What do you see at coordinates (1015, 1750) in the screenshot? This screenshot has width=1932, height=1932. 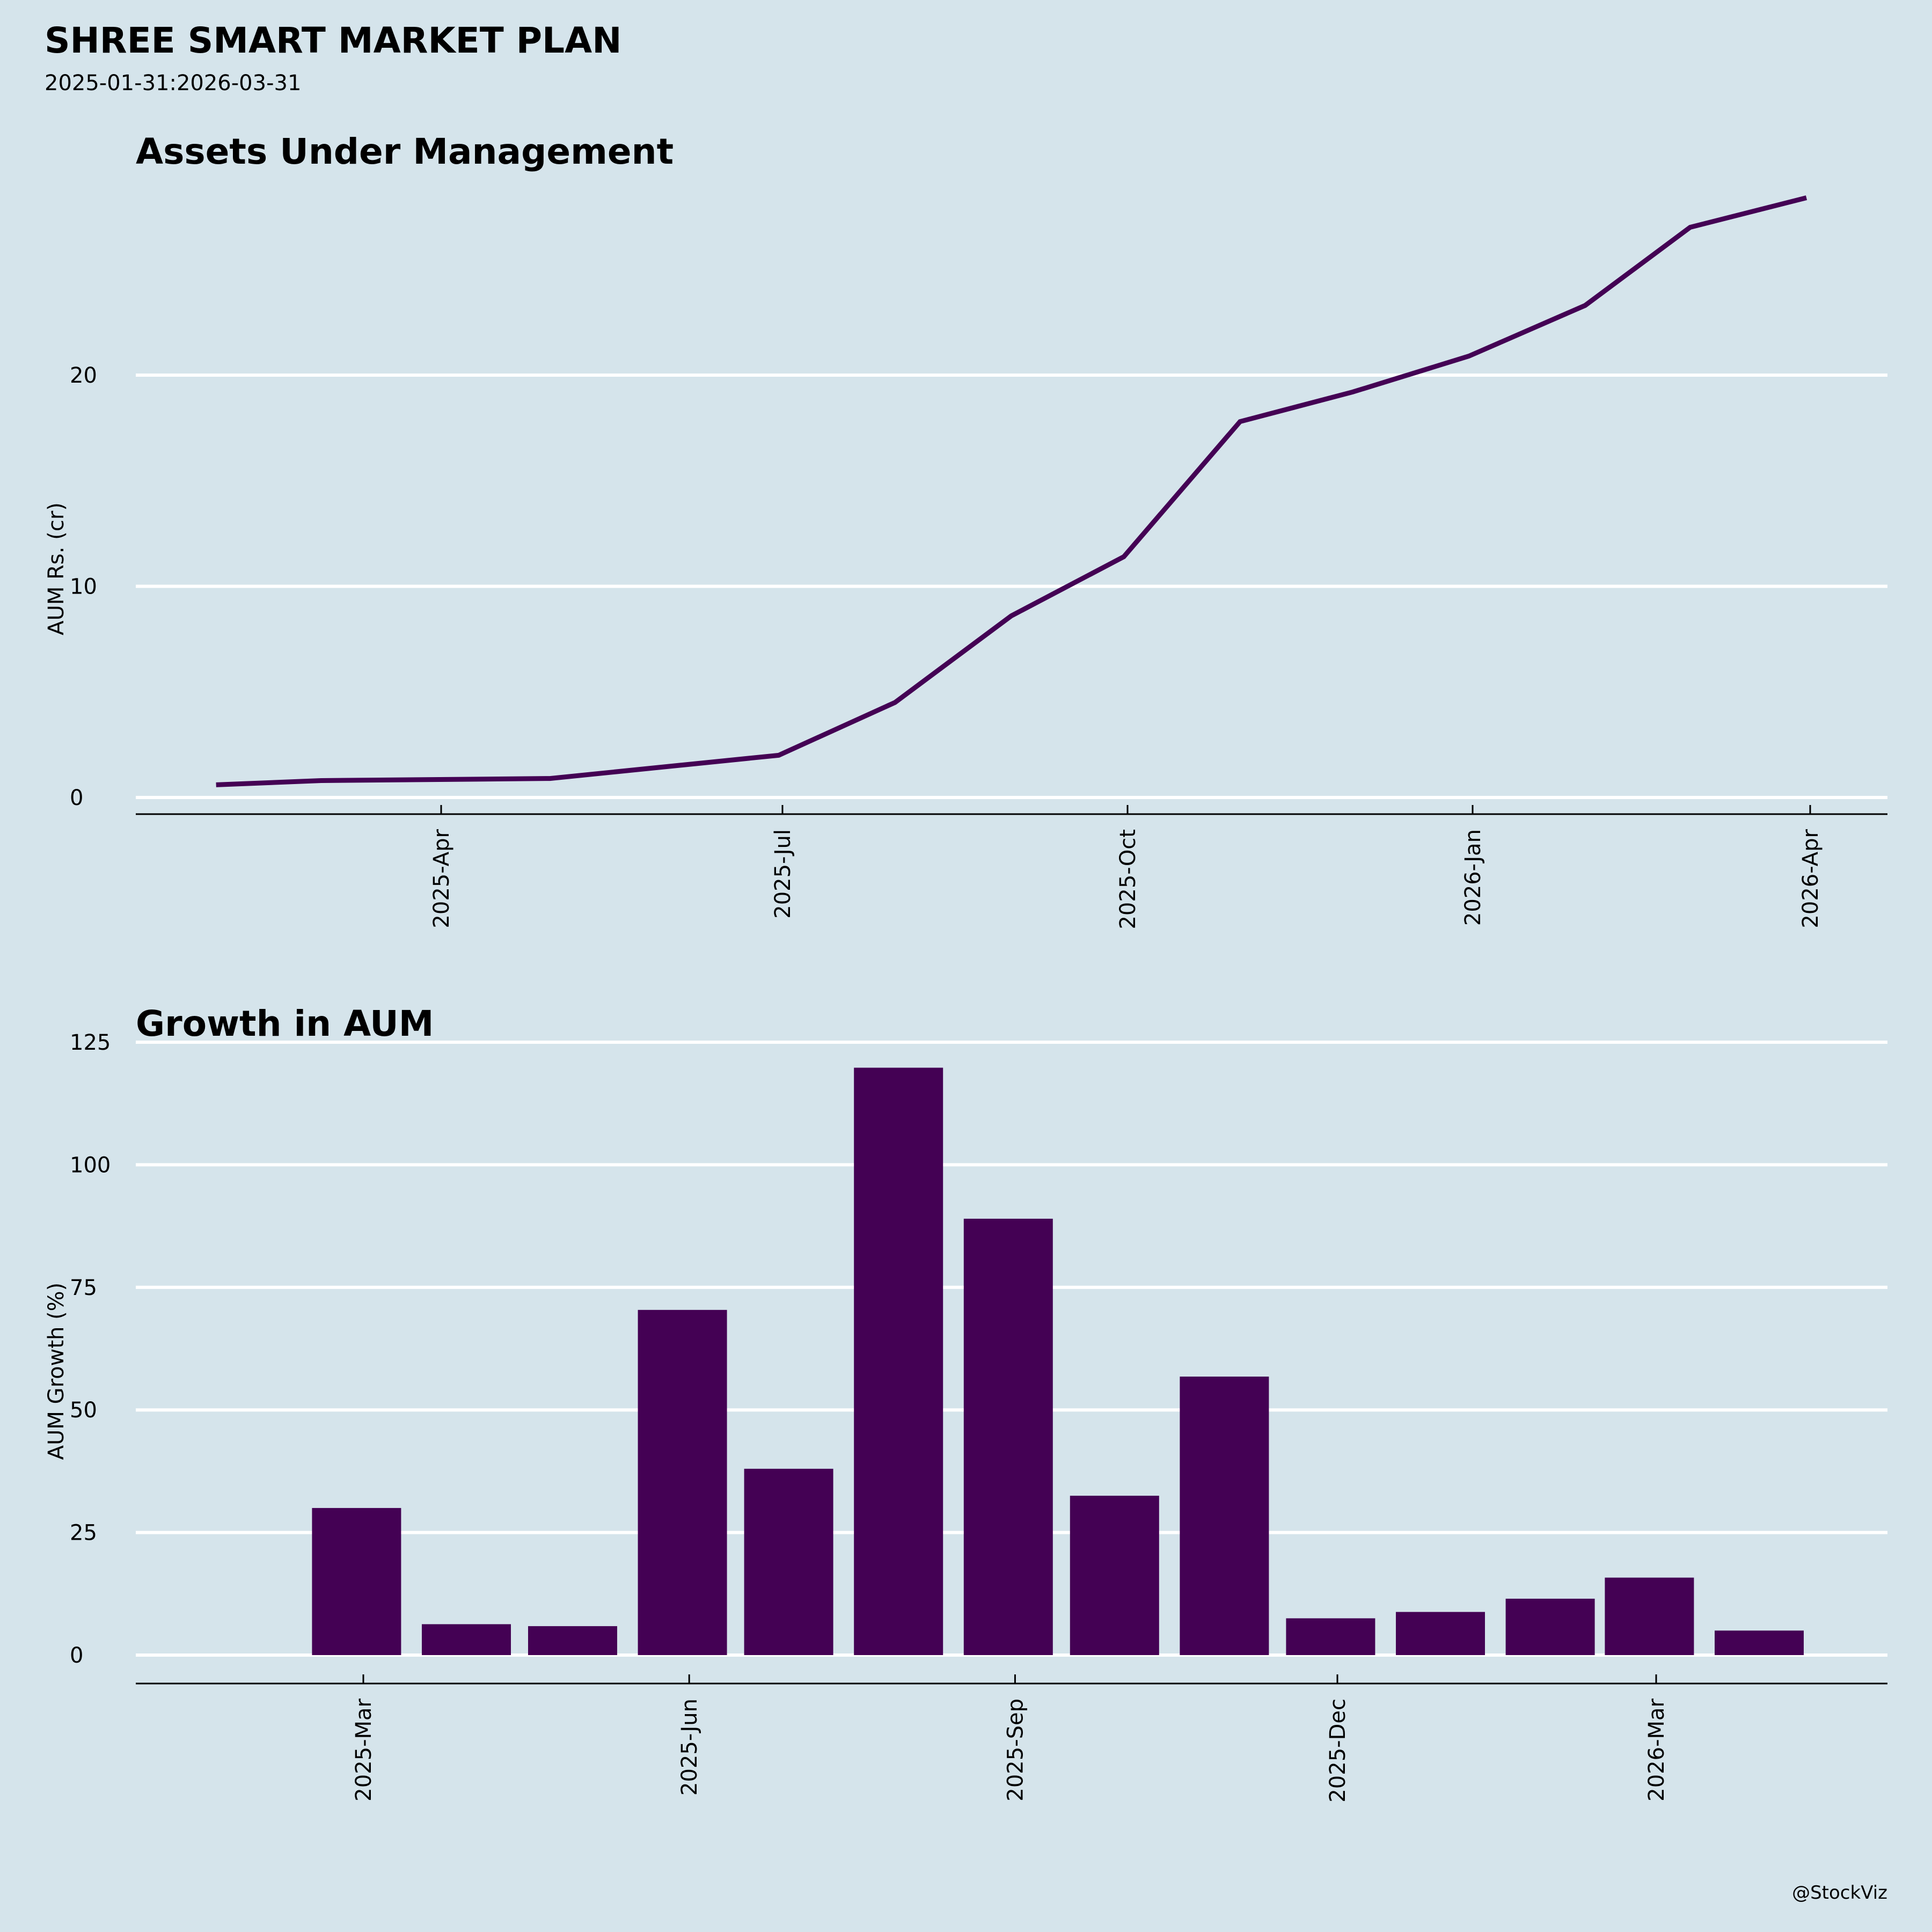 I see `growth-x-tick-label: 2025-Sep` at bounding box center [1015, 1750].